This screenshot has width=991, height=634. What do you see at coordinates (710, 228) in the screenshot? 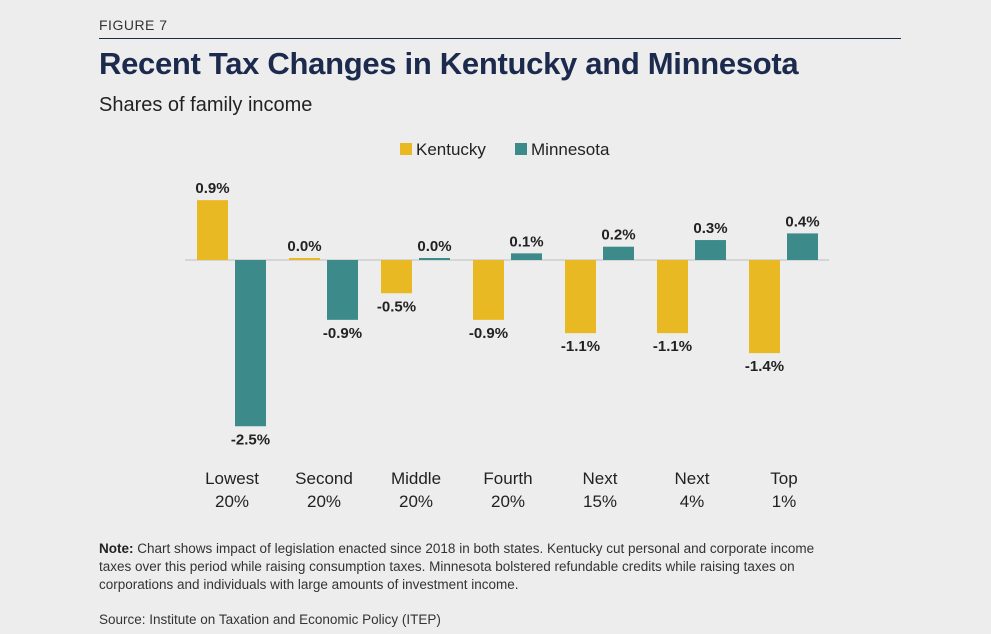
I see `data-label-minnesota-5: 0.3%` at bounding box center [710, 228].